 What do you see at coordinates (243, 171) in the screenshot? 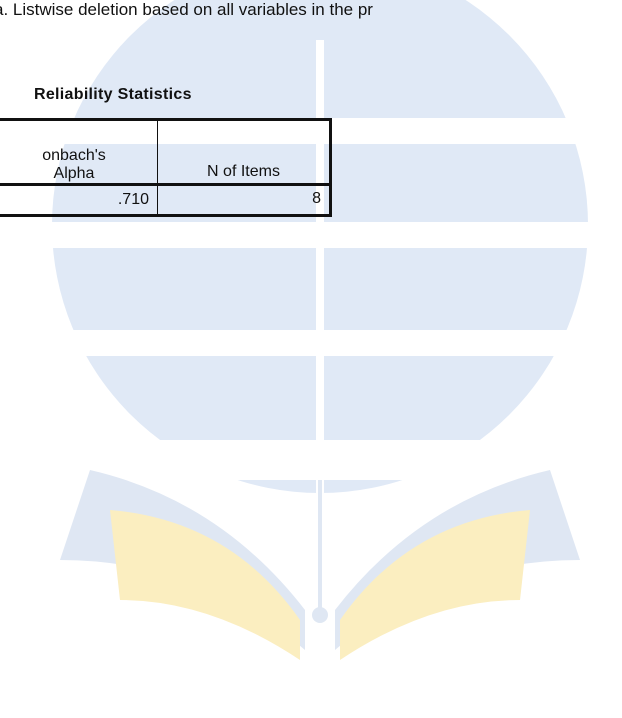
I see `header-line: N of Items` at bounding box center [243, 171].